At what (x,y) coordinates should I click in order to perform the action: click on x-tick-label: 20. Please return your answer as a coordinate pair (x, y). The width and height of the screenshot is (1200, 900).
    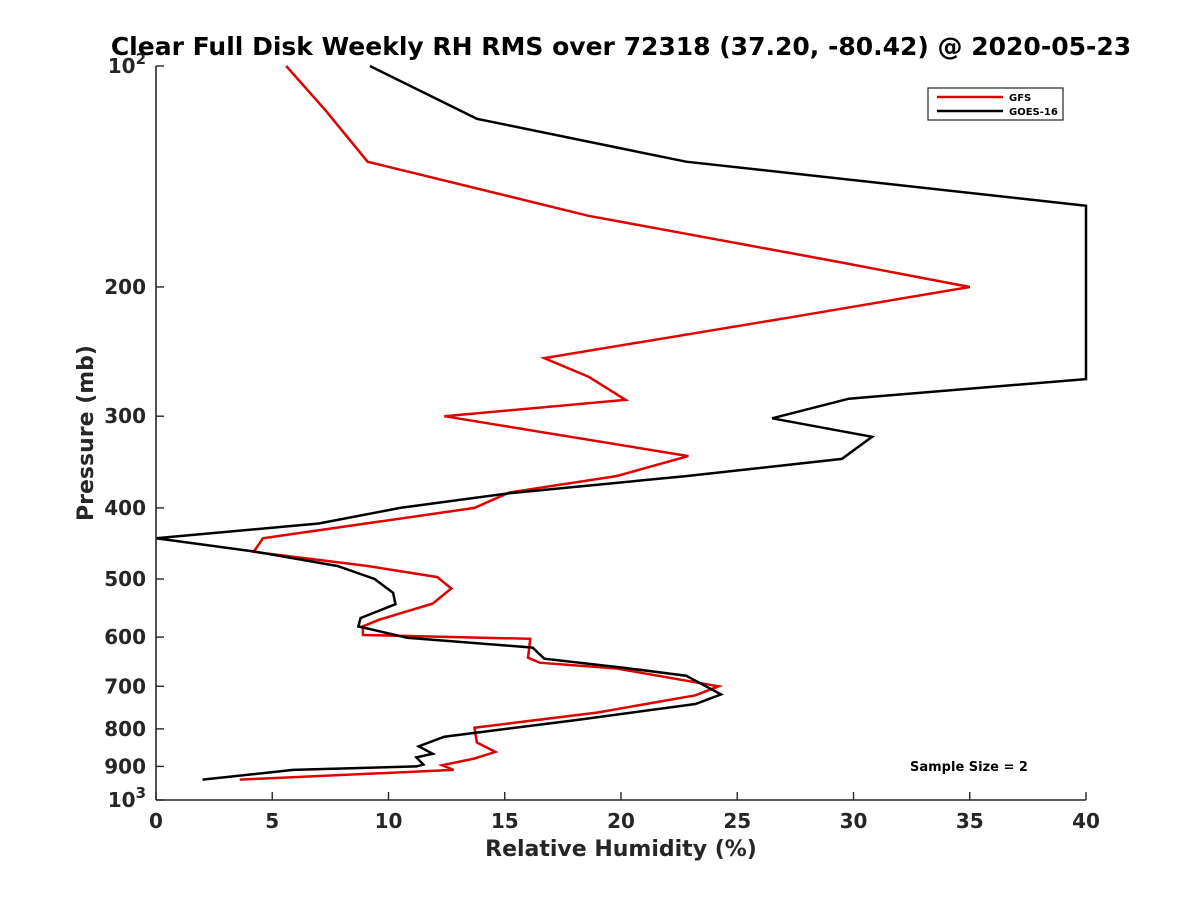
    Looking at the image, I should click on (621, 821).